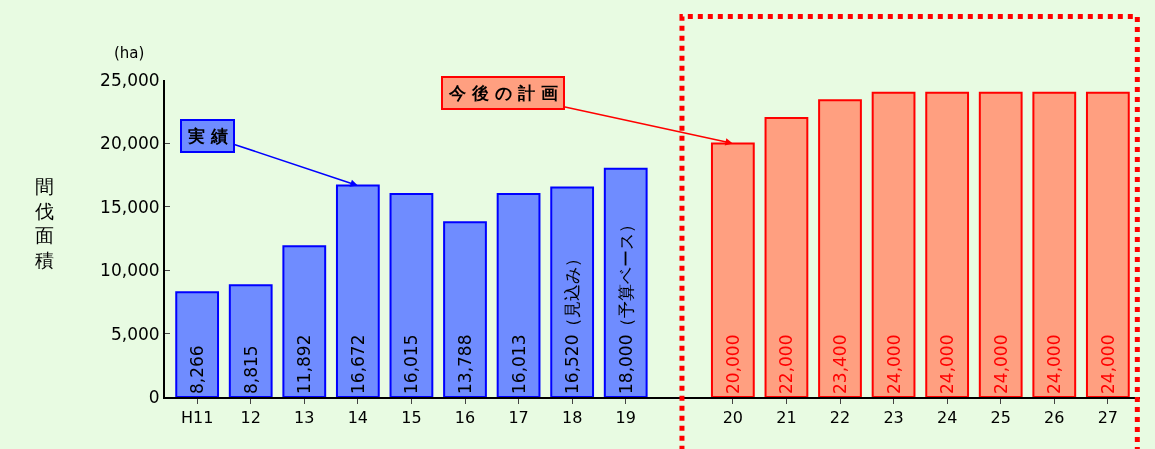 The width and height of the screenshot is (1155, 449). What do you see at coordinates (129, 53) in the screenshot?
I see `text: (ha)` at bounding box center [129, 53].